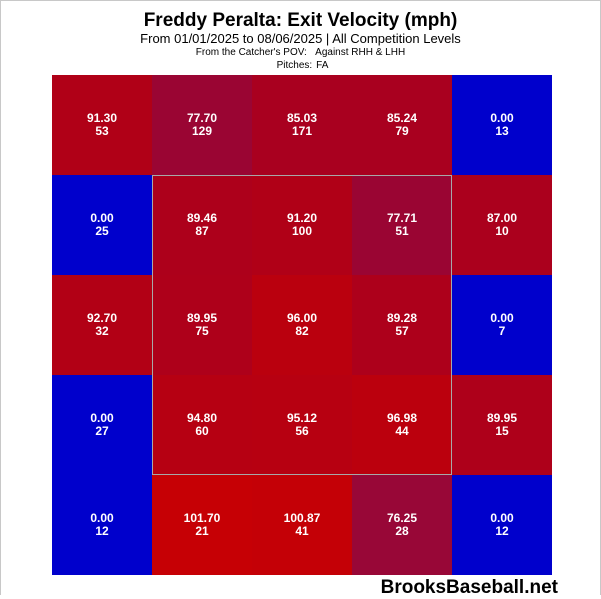 The width and height of the screenshot is (601, 599). Describe the element at coordinates (302, 431) in the screenshot. I see `cell-count-label: 56` at that location.